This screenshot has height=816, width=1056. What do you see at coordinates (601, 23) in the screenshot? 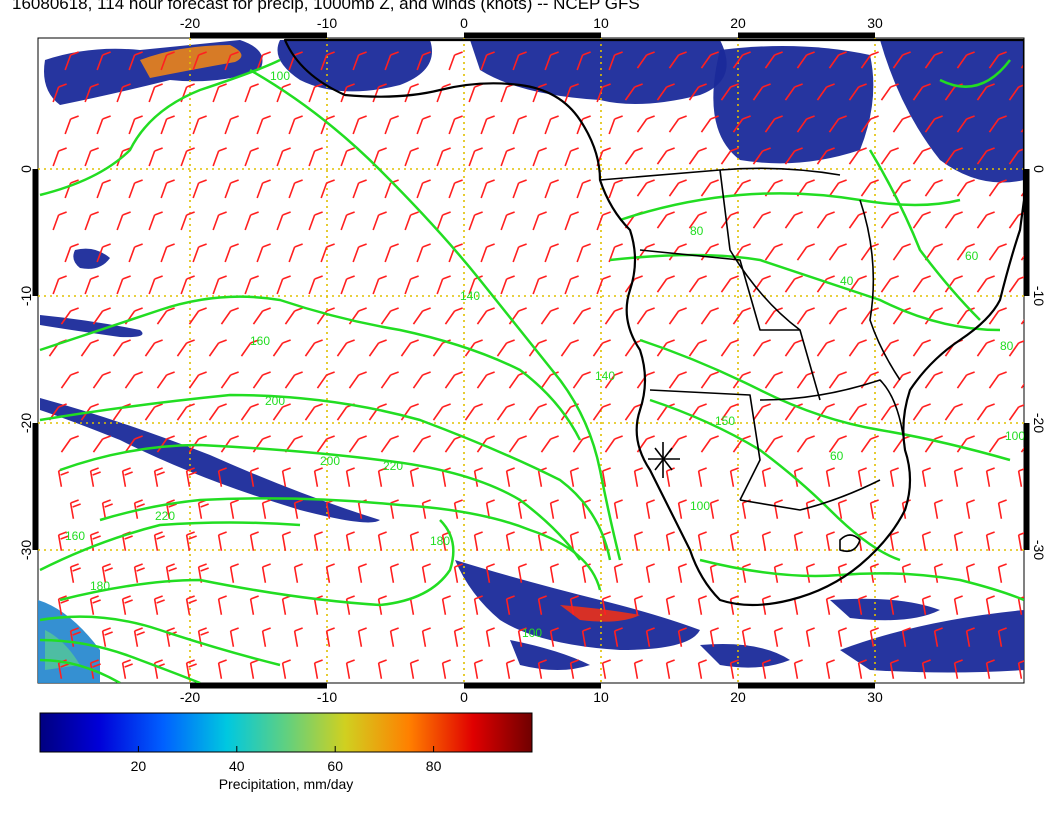
I see `lon-tick-top: 10` at bounding box center [601, 23].